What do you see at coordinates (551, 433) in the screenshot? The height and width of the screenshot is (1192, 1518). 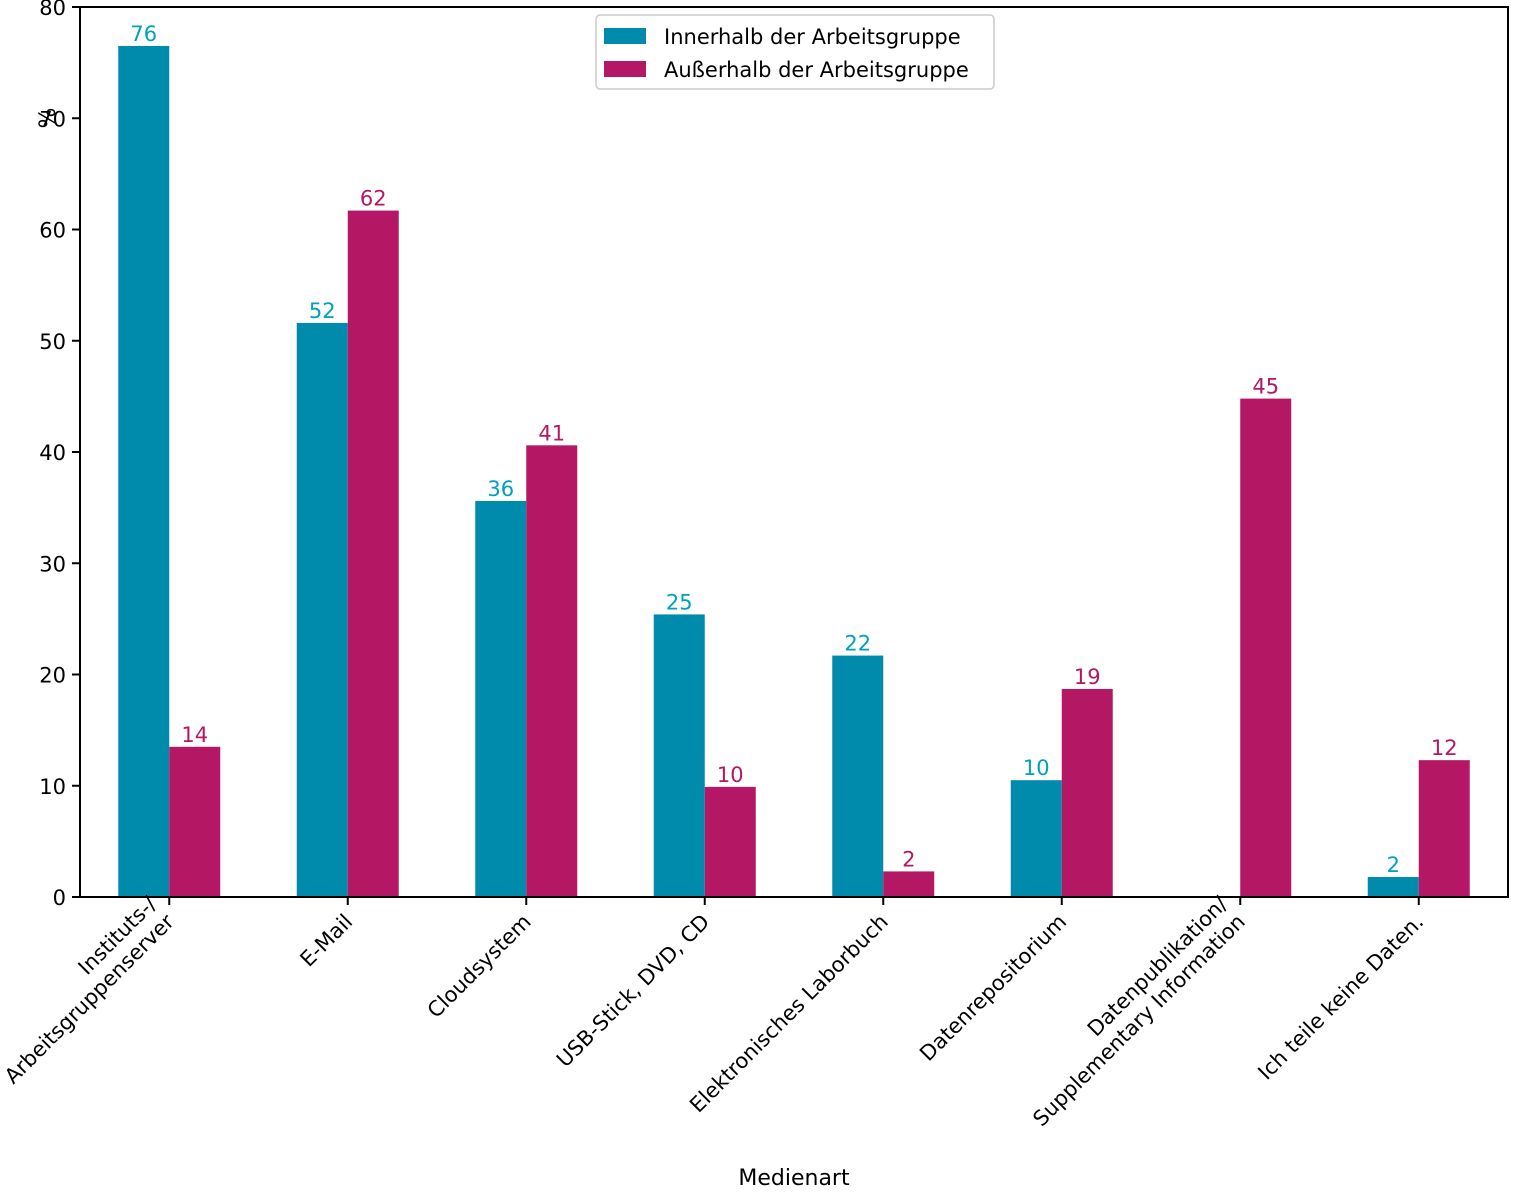 I see `data-label: 41` at bounding box center [551, 433].